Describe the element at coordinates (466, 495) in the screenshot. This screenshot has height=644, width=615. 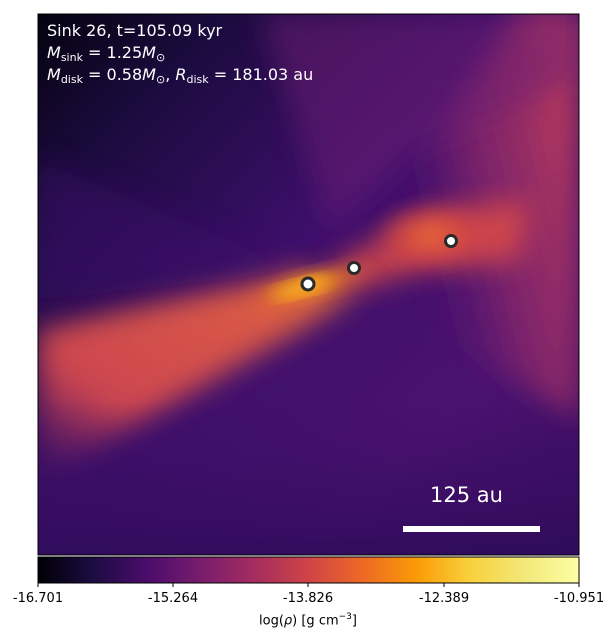
I see `scale-bar-label: 125 au` at that location.